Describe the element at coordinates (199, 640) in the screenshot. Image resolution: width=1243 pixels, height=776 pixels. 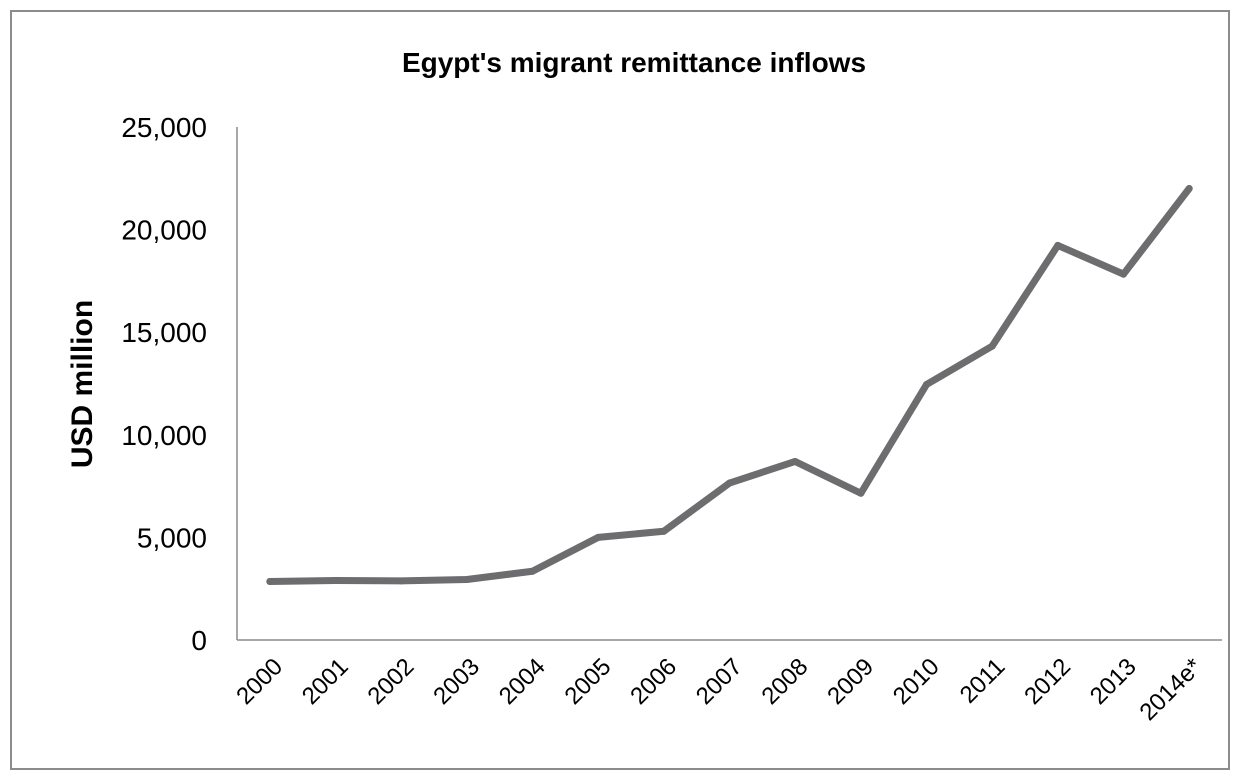
I see `y-tick-label: 0` at that location.